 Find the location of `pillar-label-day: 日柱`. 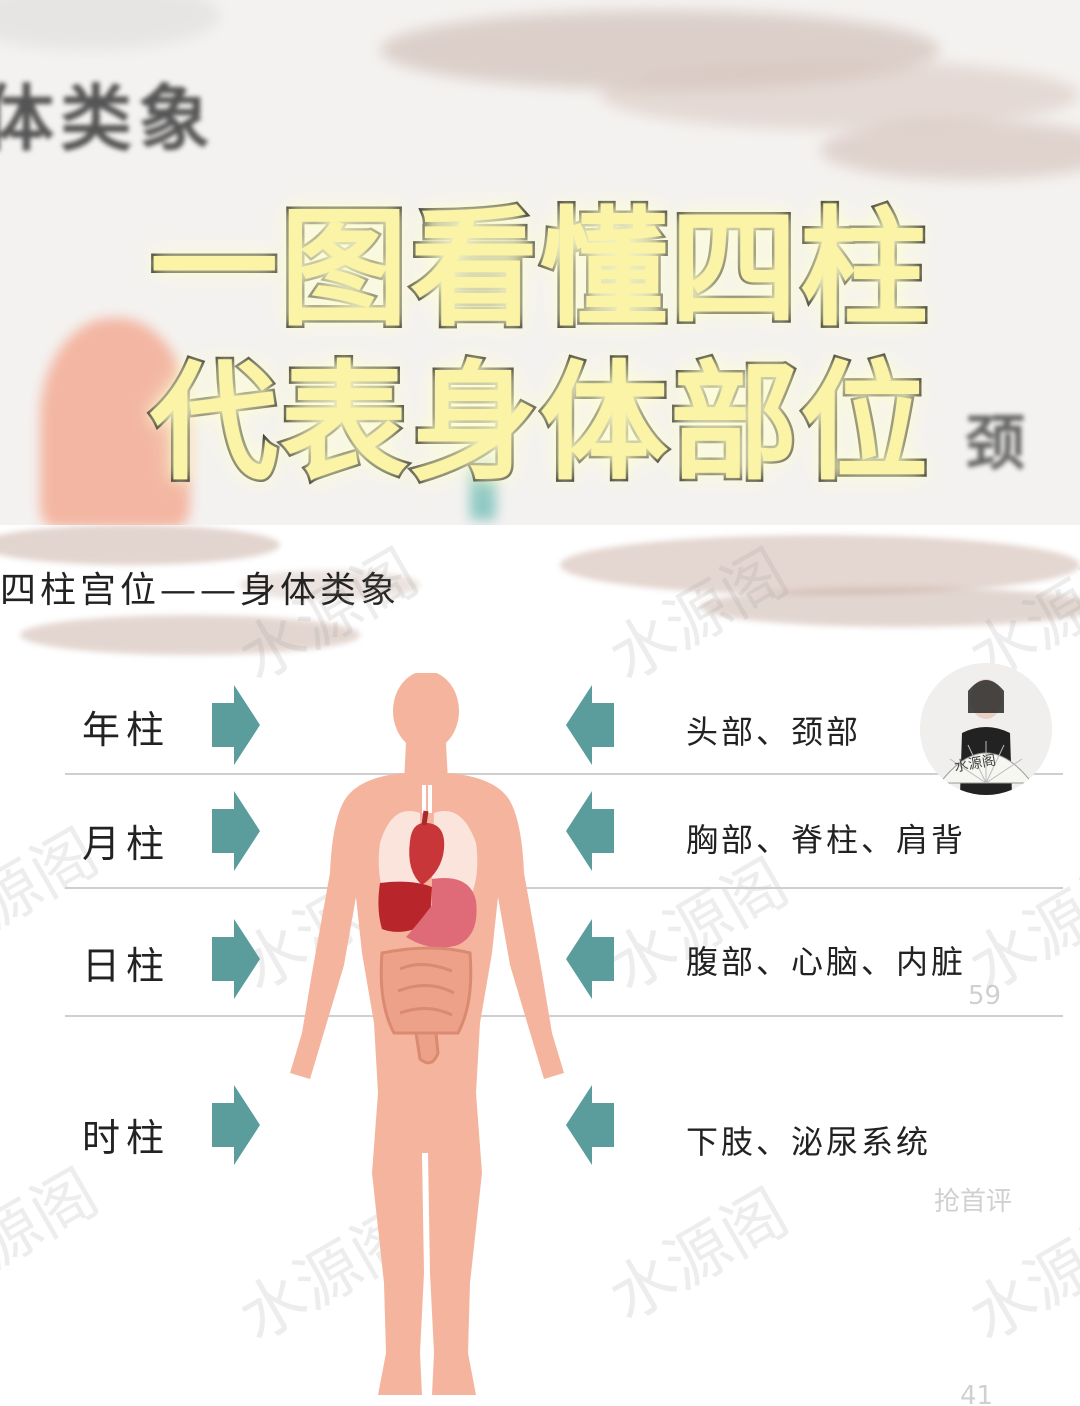

pillar-label-day: 日柱 is located at coordinates (126, 966).